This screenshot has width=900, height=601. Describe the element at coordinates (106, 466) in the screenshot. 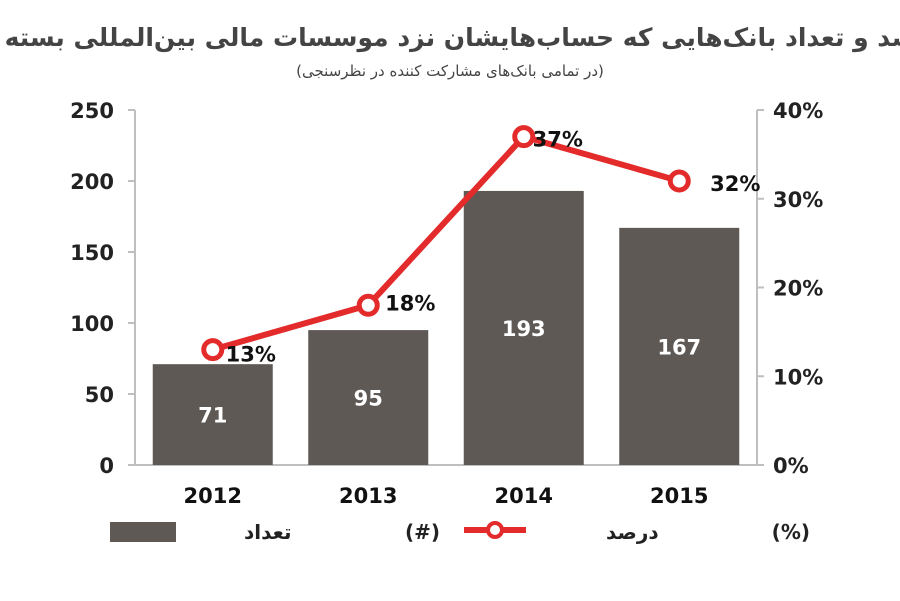

I see `y-left-tick-label: 0` at that location.